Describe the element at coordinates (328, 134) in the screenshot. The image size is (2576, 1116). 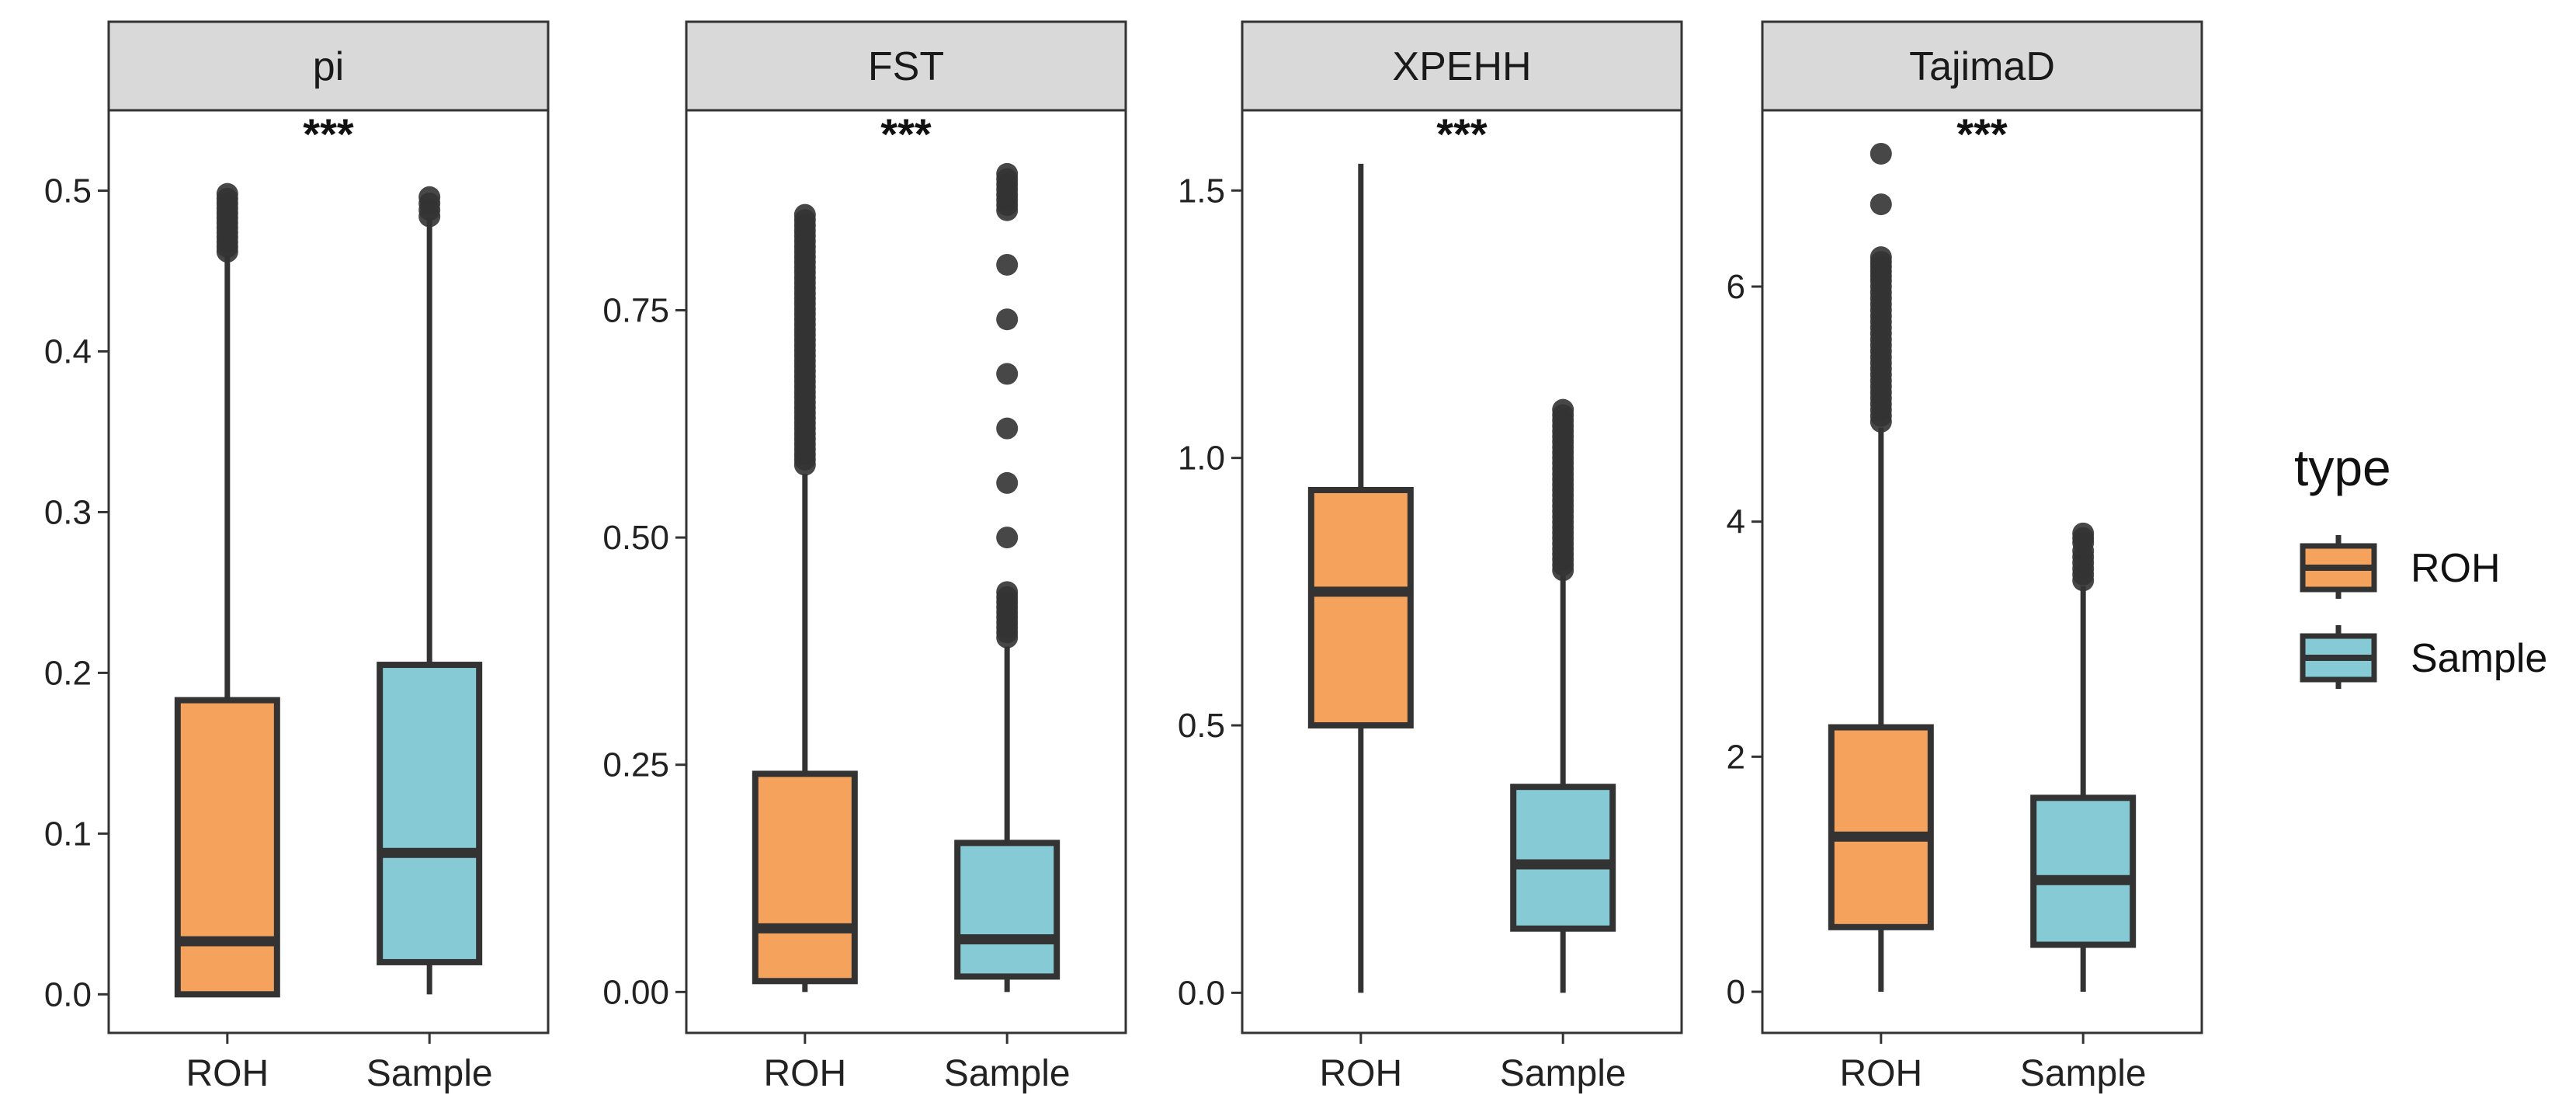
I see `significance-pi: ***` at that location.